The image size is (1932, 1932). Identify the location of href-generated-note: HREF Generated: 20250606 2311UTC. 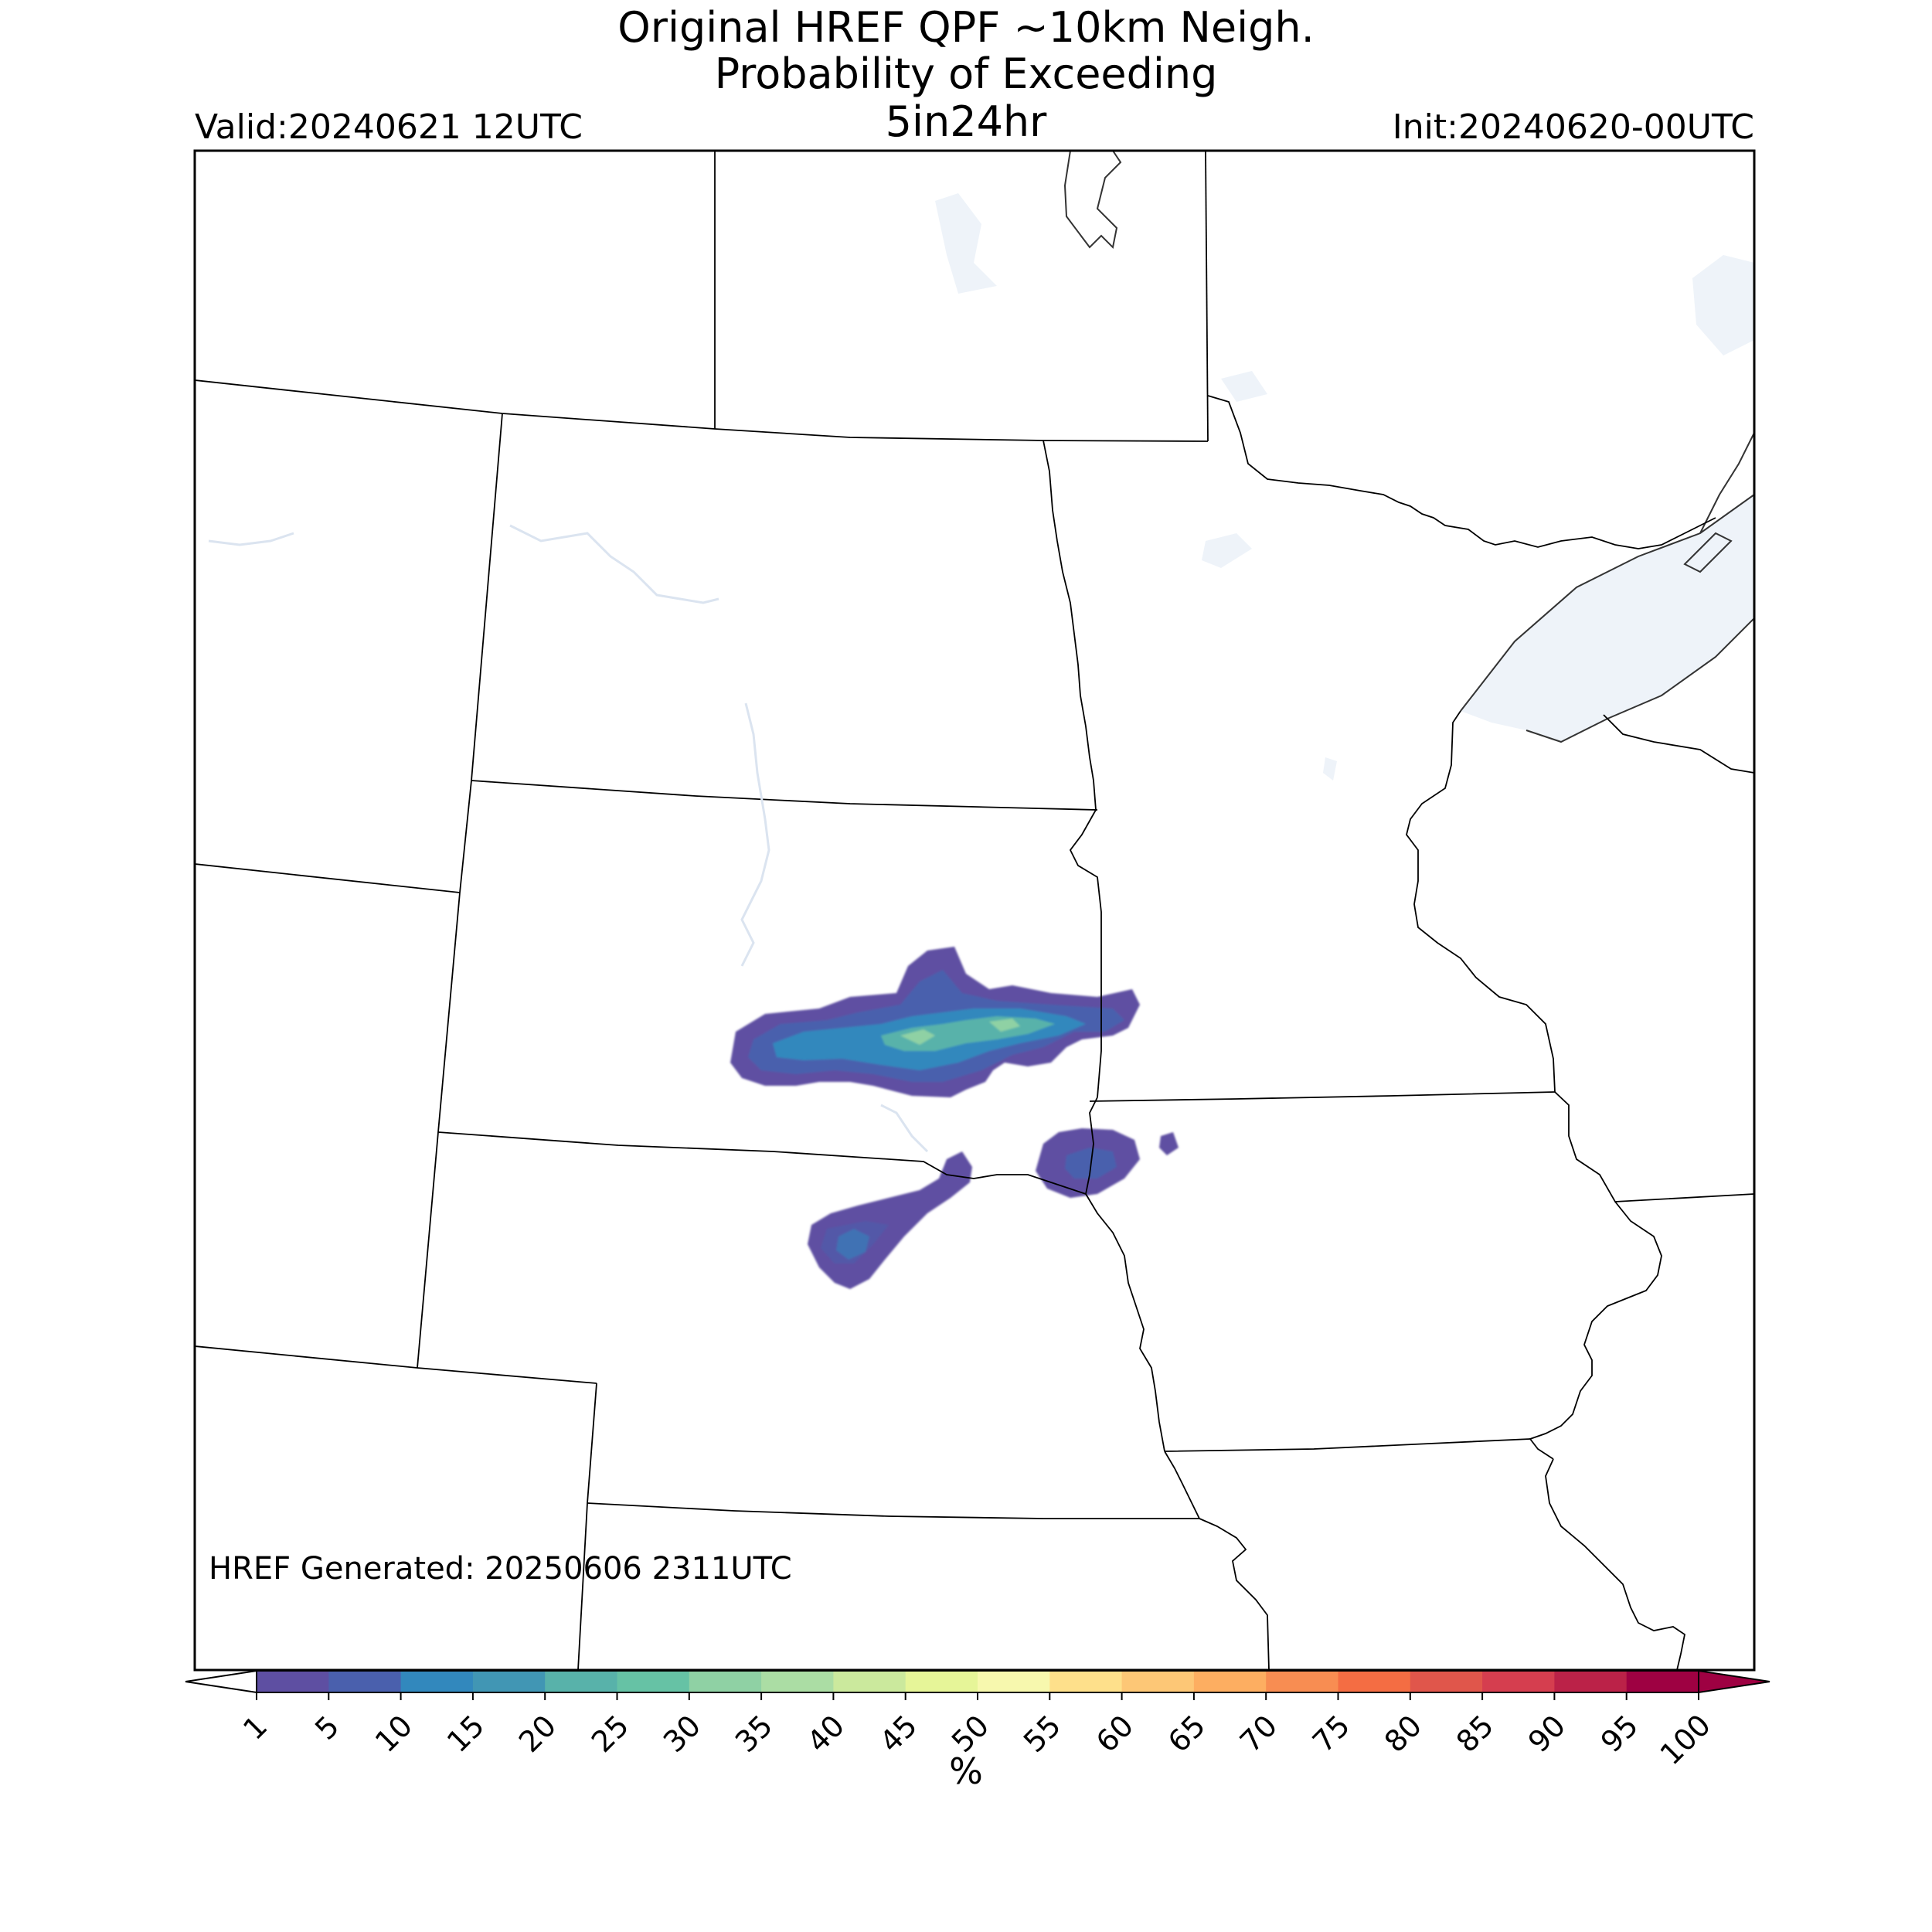
(500, 1569).